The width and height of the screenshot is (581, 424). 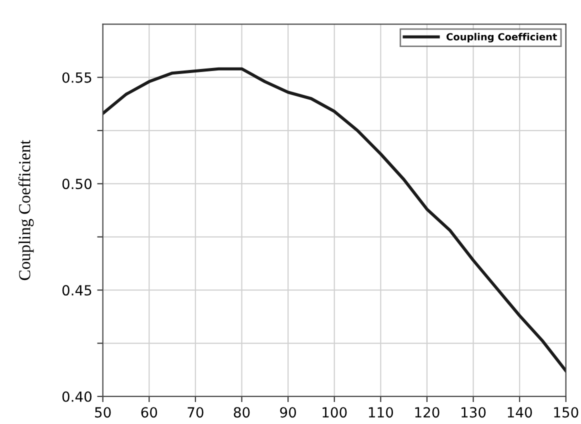 I want to click on x-tick-label: 150, so click(x=566, y=412).